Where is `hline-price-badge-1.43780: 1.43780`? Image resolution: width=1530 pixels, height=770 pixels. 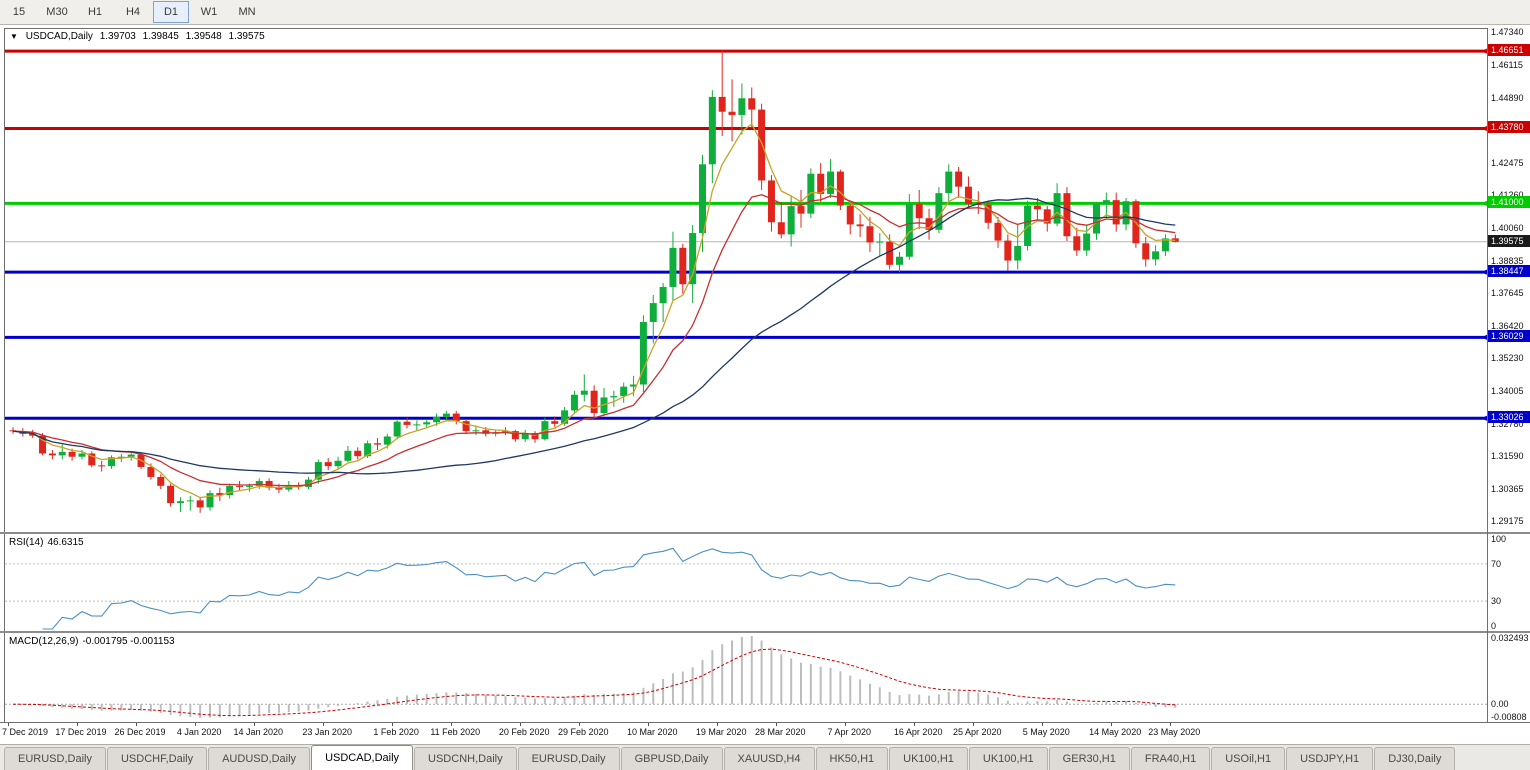 hline-price-badge-1.43780: 1.43780 is located at coordinates (1509, 127).